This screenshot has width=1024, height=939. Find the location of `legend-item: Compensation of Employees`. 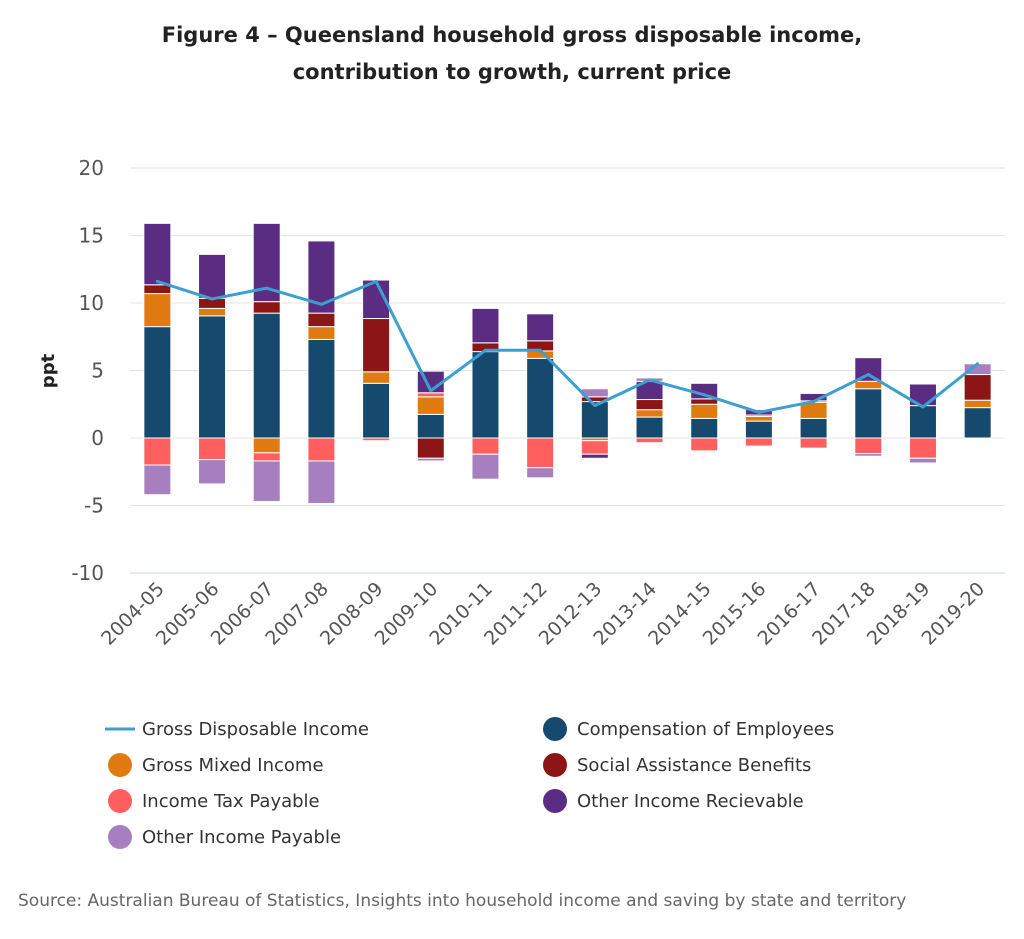

legend-item: Compensation of Employees is located at coordinates (688, 729).